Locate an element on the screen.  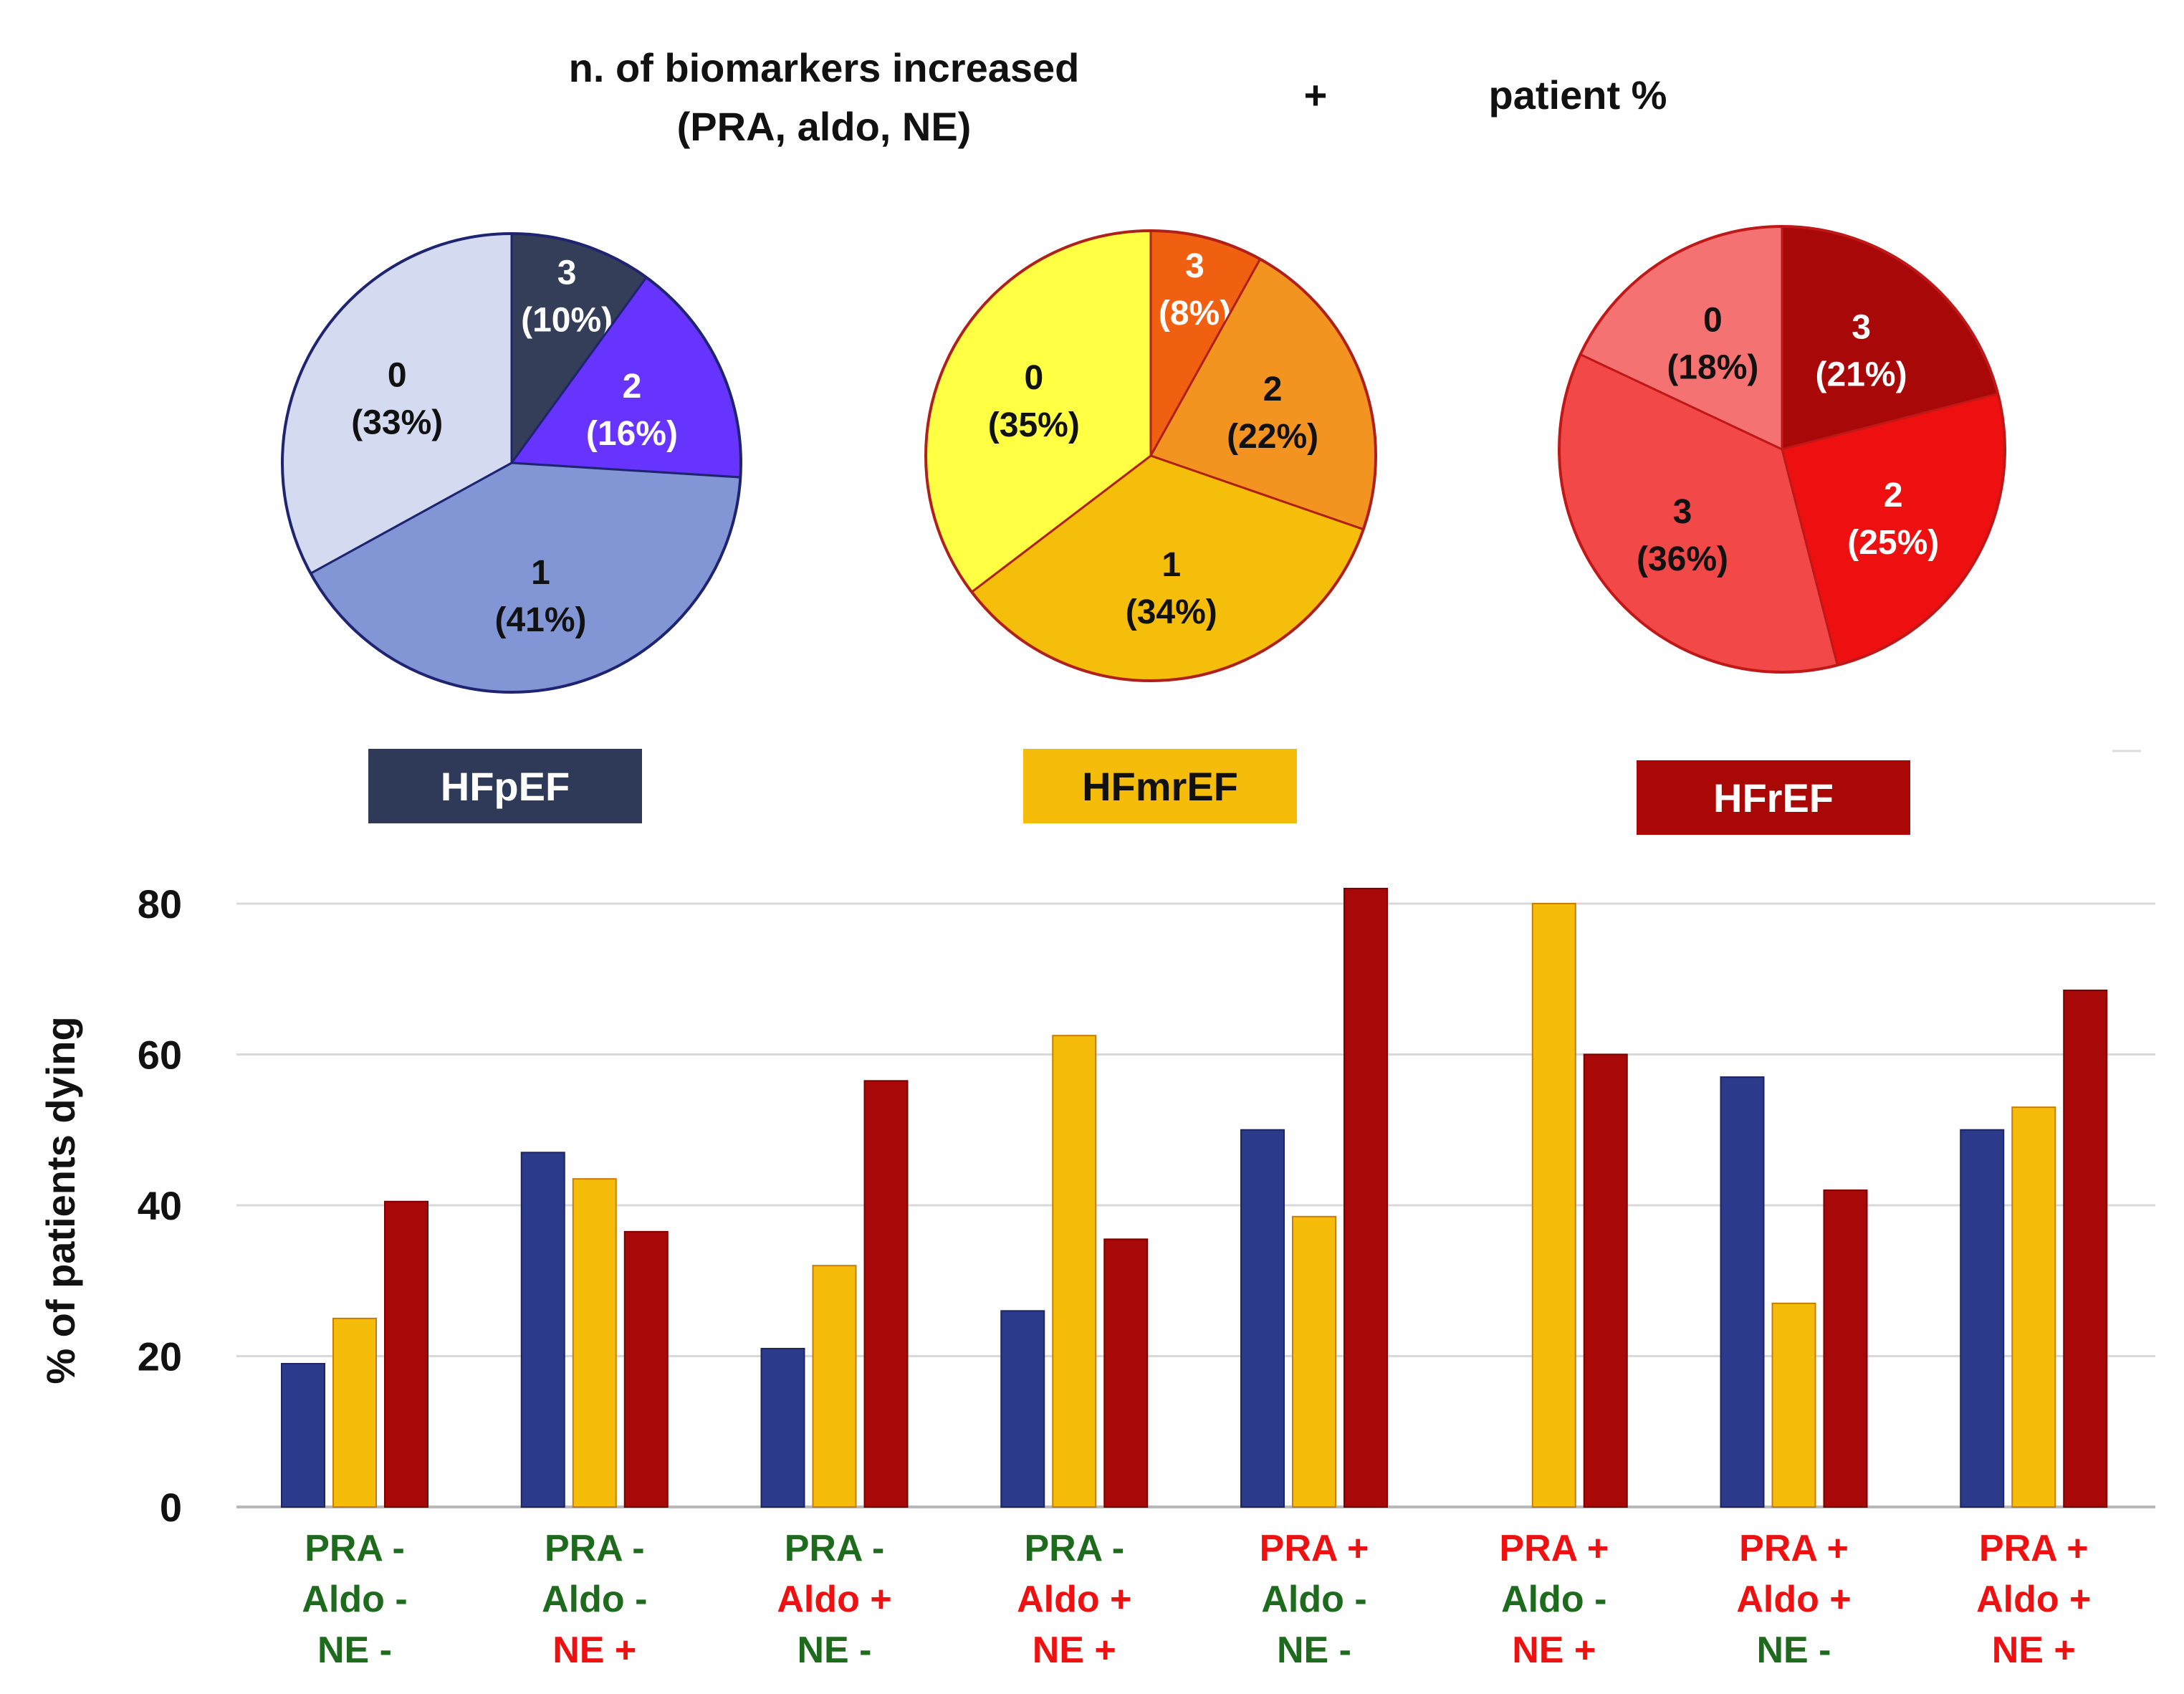
pie-slice-percent-label: (18%) is located at coordinates (1712, 368).